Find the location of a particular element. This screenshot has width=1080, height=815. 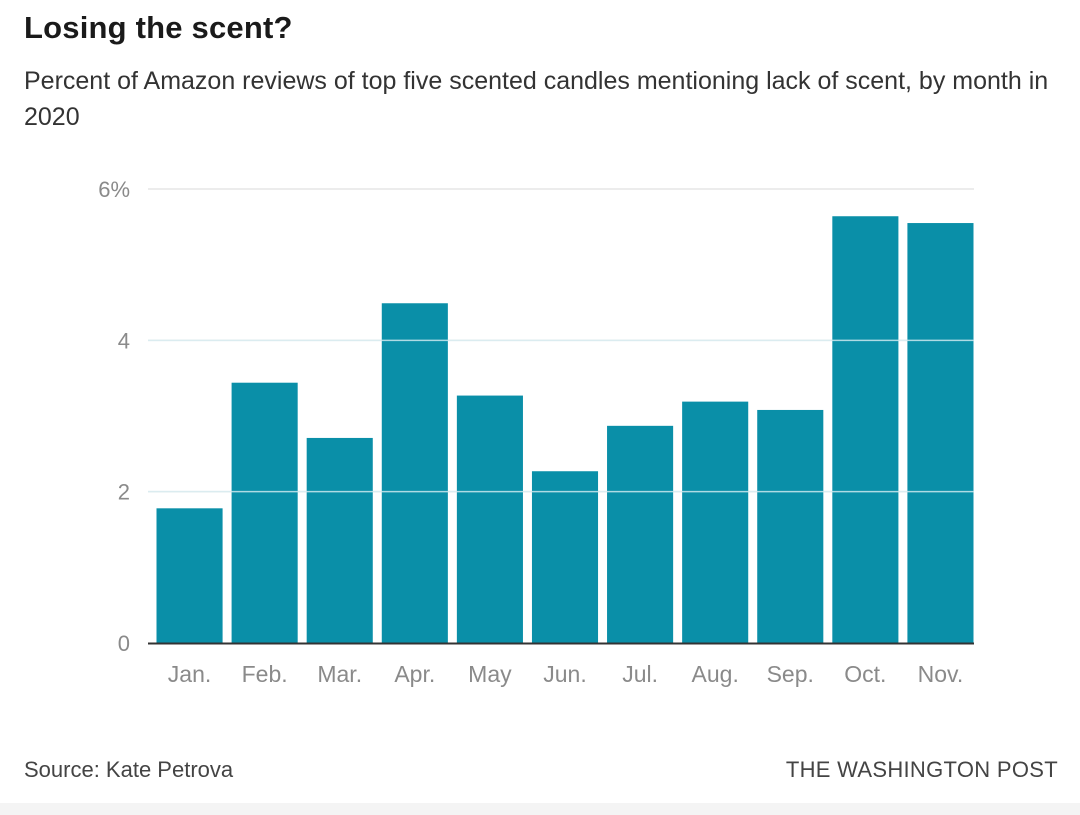

y-tick-label: 6% is located at coordinates (114, 189).